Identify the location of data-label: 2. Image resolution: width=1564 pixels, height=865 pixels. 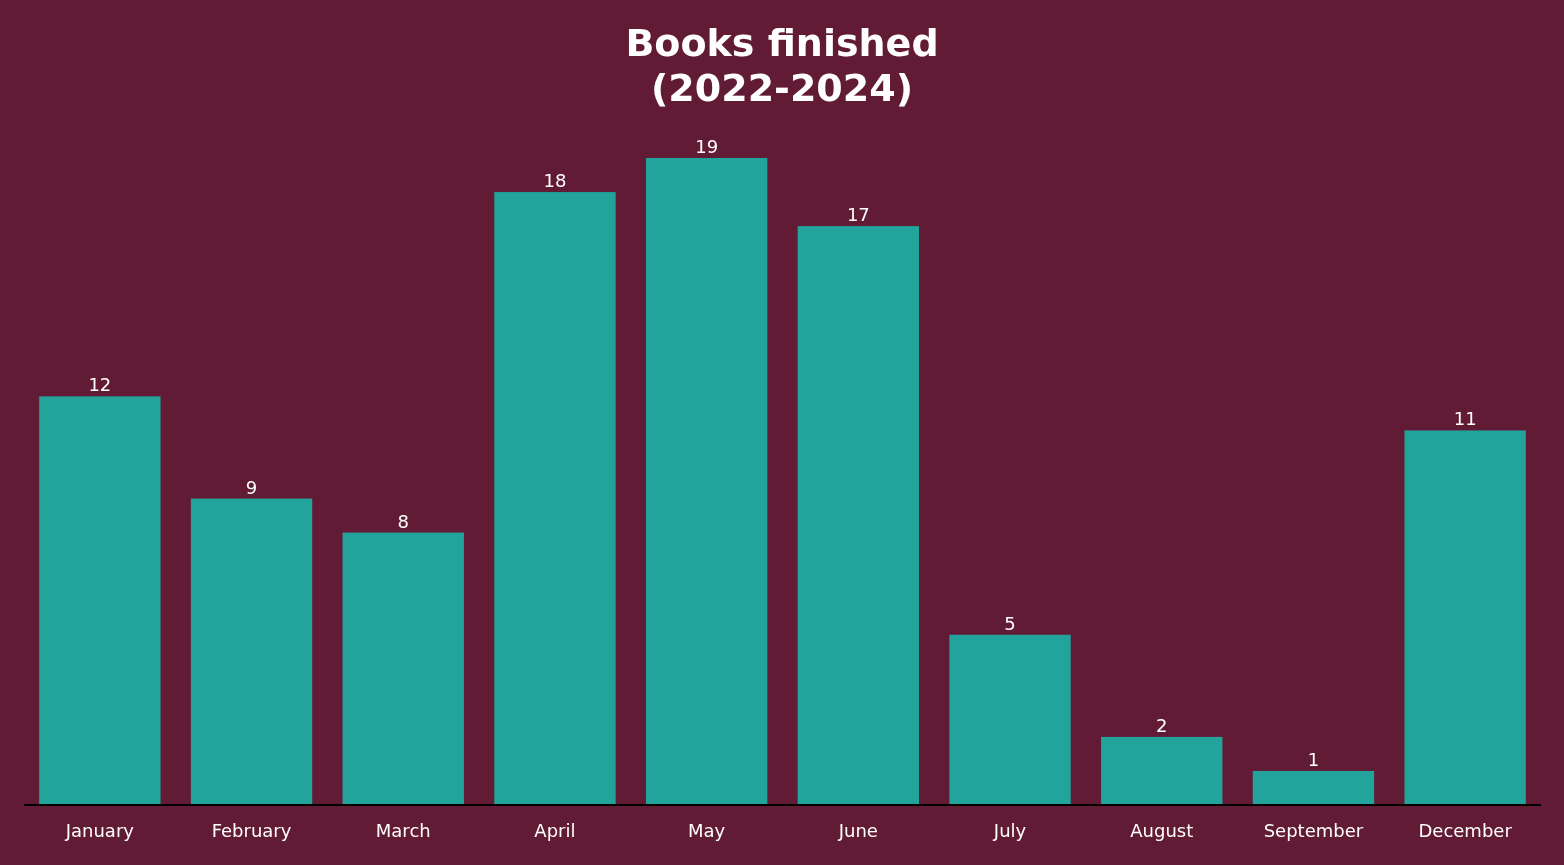
(1162, 725).